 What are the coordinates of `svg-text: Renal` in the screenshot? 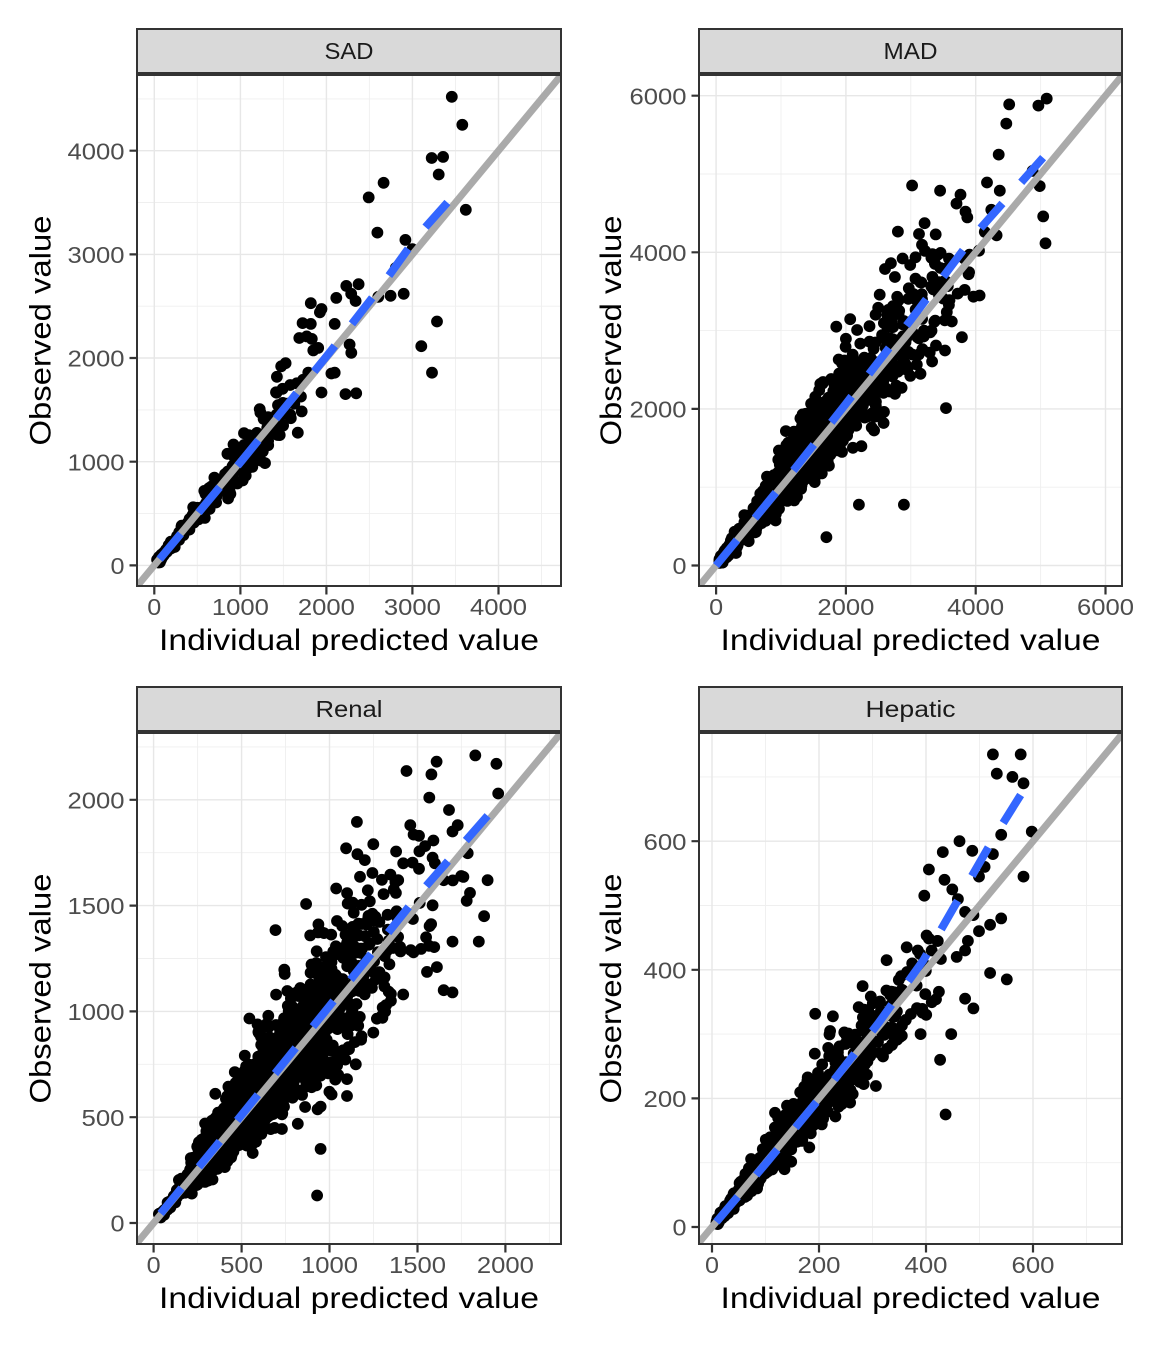 It's located at (349, 709).